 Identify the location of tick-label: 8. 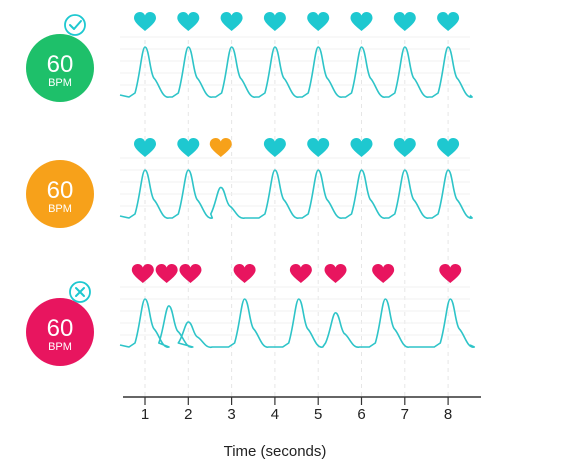
(448, 414).